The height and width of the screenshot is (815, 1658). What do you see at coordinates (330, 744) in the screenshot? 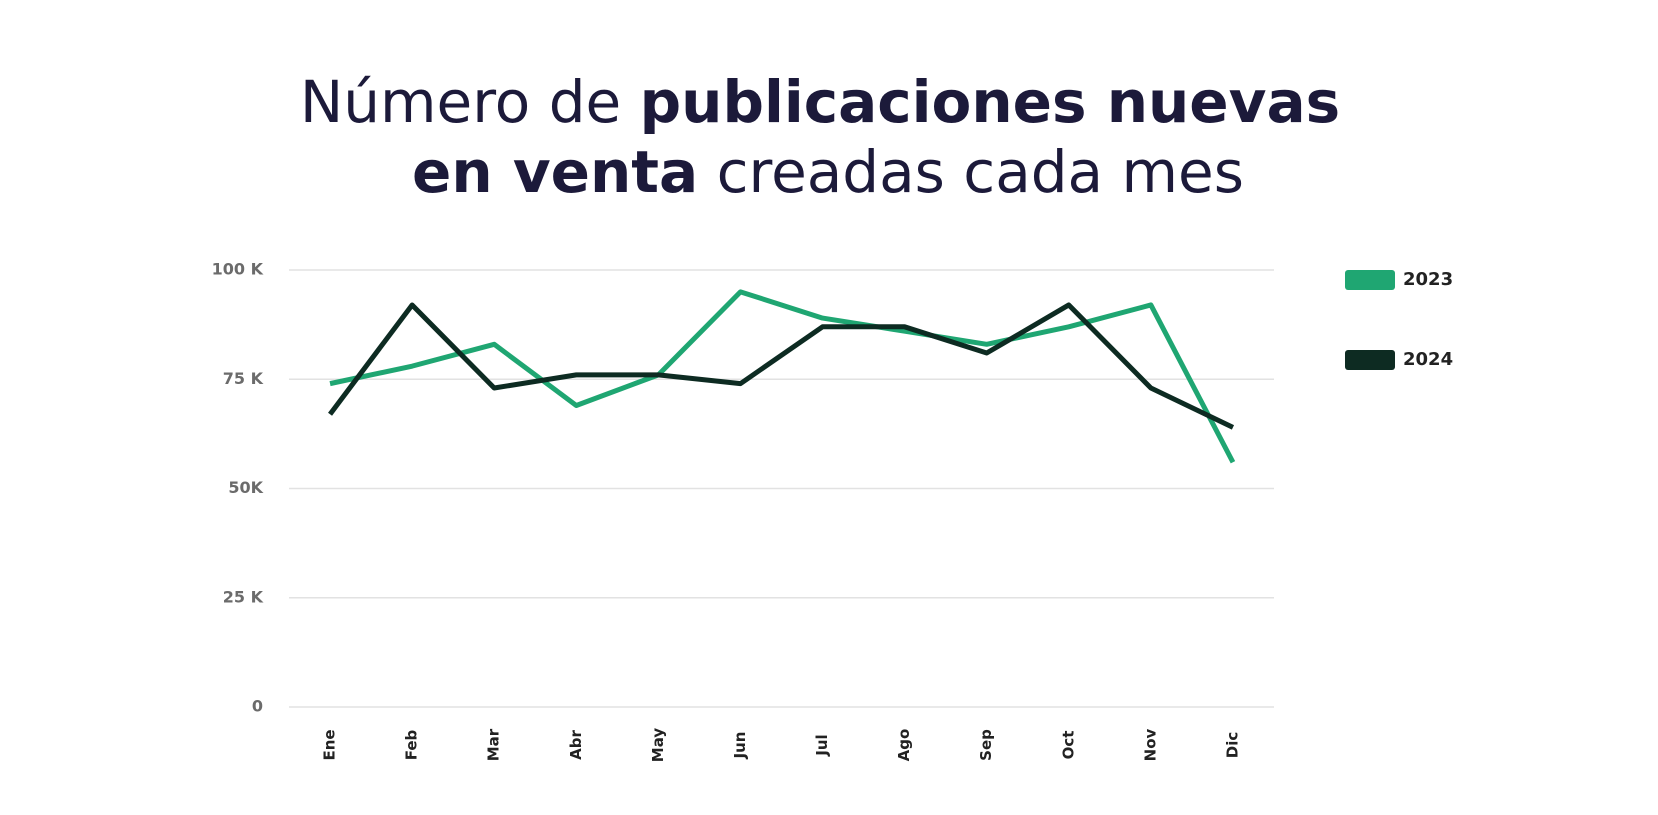
I see `x-tick-label: Ene` at bounding box center [330, 744].